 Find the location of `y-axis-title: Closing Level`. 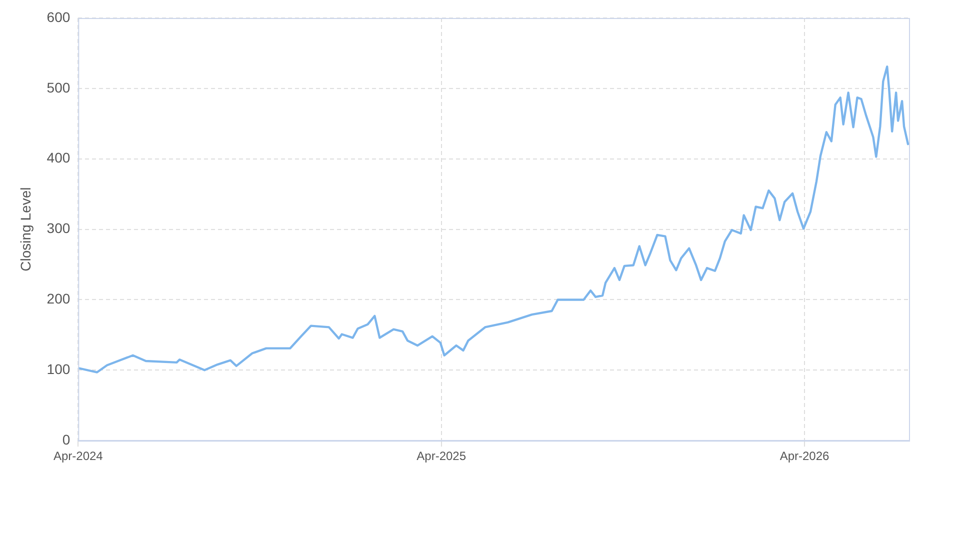

y-axis-title: Closing Level is located at coordinates (25, 229).